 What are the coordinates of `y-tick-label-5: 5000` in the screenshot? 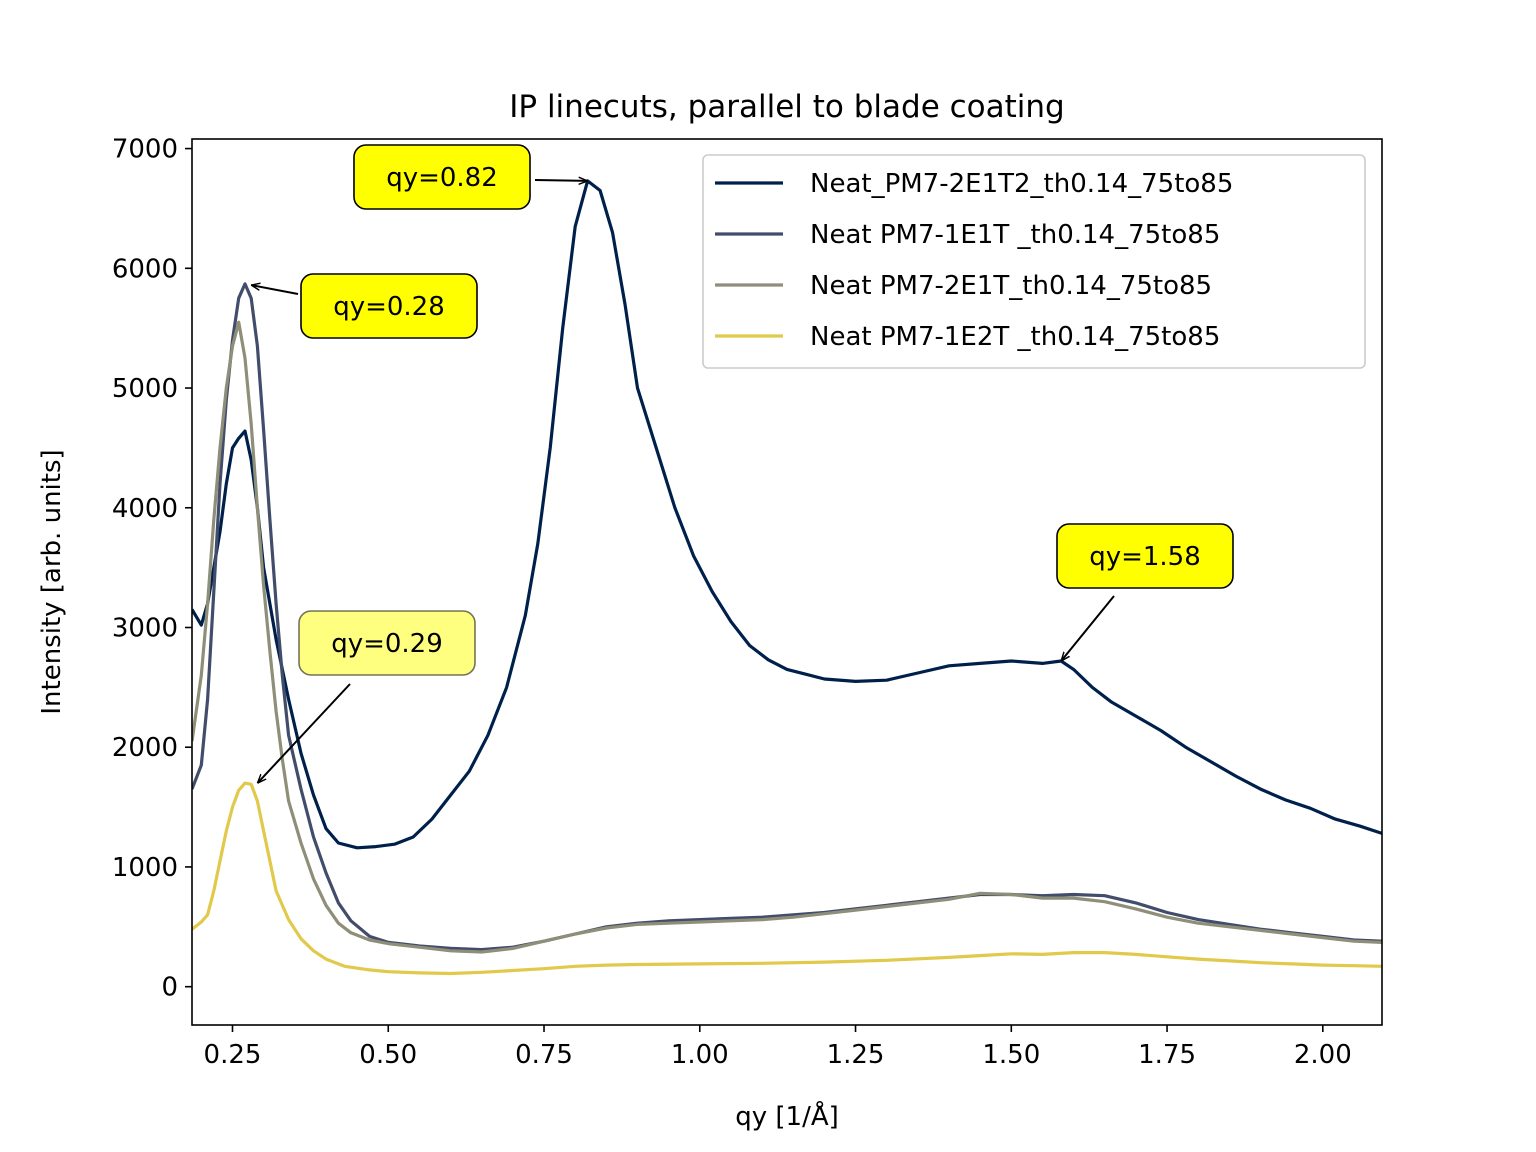 It's located at (145, 389).